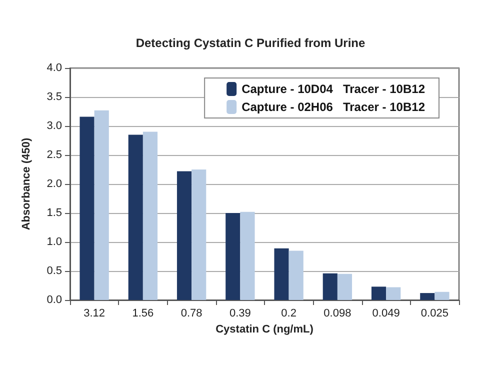 This screenshot has height=367, width=501. I want to click on y-tick-label: 1.5, so click(54, 213).